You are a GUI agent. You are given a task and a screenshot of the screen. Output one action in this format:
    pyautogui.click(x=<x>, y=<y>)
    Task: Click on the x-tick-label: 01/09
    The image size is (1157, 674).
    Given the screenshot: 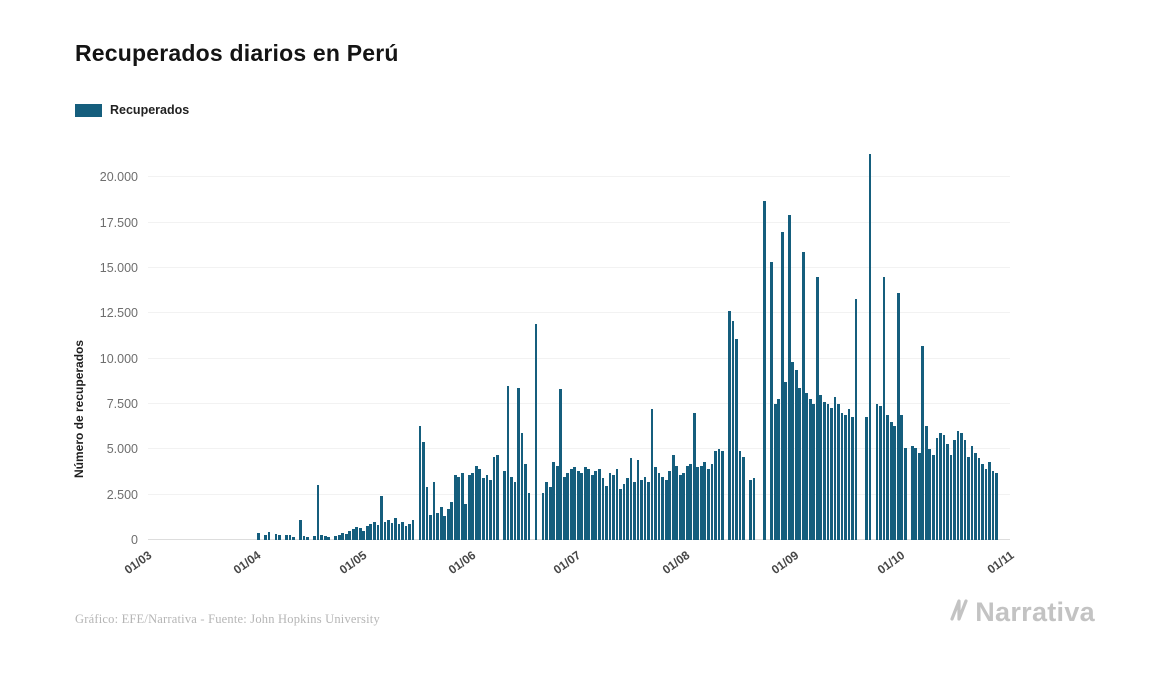 What is the action you would take?
    pyautogui.click(x=785, y=562)
    